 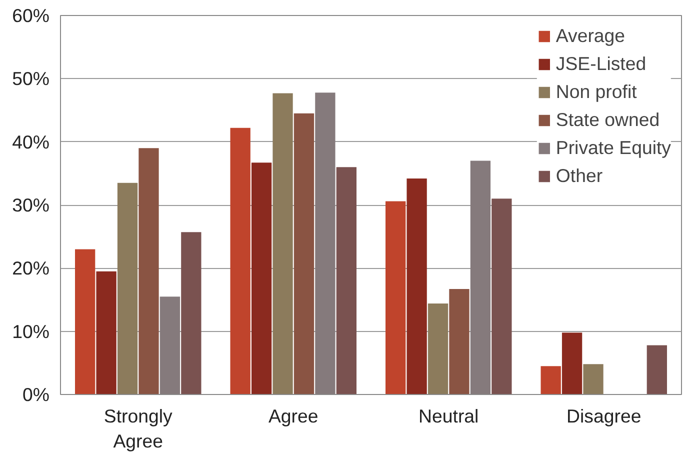 What do you see at coordinates (596, 92) in the screenshot?
I see `legend-label: Non profit` at bounding box center [596, 92].